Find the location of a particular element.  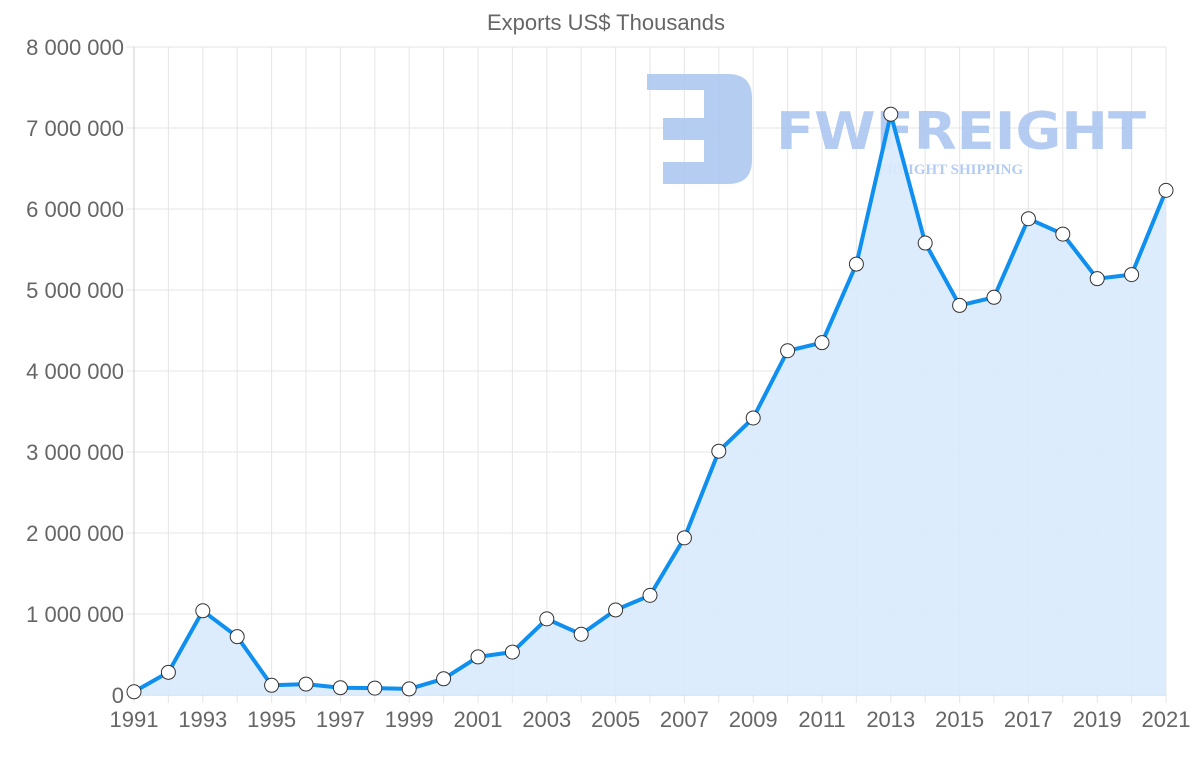

x-tick-label: 2019 is located at coordinates (1097, 719).